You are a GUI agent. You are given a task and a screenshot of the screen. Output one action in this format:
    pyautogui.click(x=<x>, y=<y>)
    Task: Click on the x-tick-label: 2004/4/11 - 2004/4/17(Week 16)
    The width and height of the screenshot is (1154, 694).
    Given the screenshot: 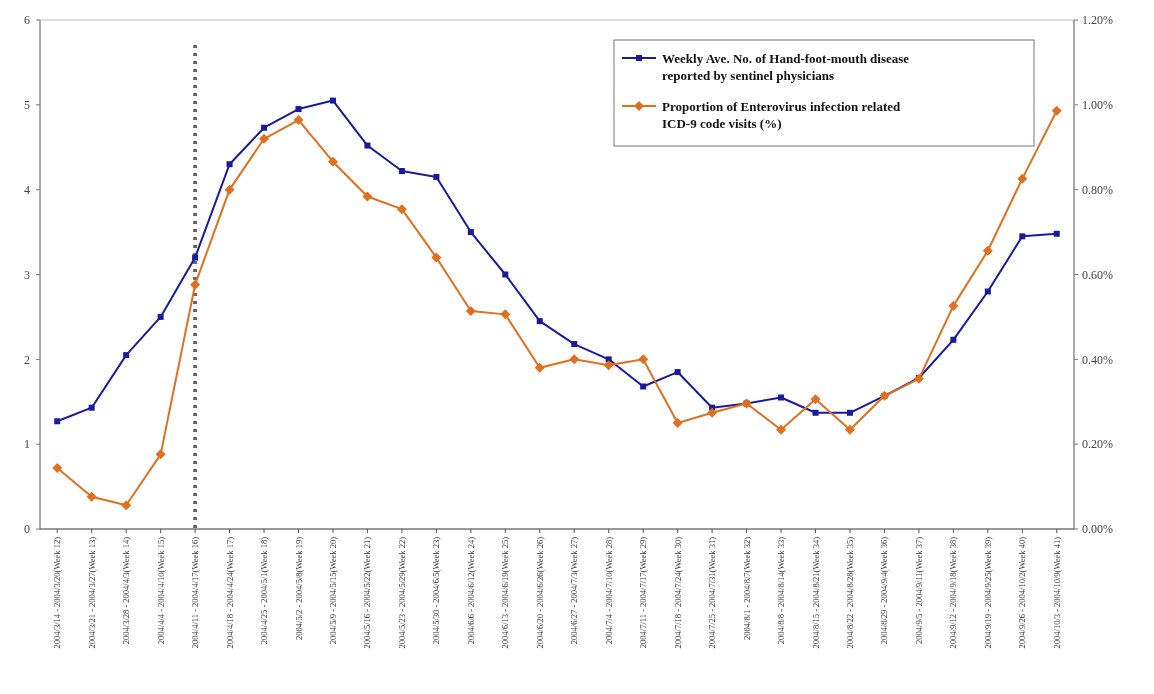 What is the action you would take?
    pyautogui.click(x=195, y=592)
    